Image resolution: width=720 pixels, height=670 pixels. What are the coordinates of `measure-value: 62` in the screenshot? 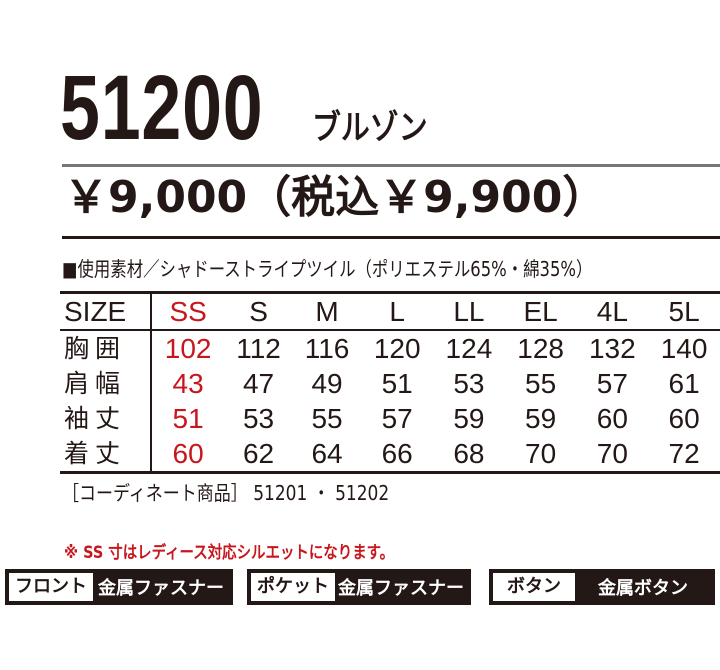 It's located at (258, 455).